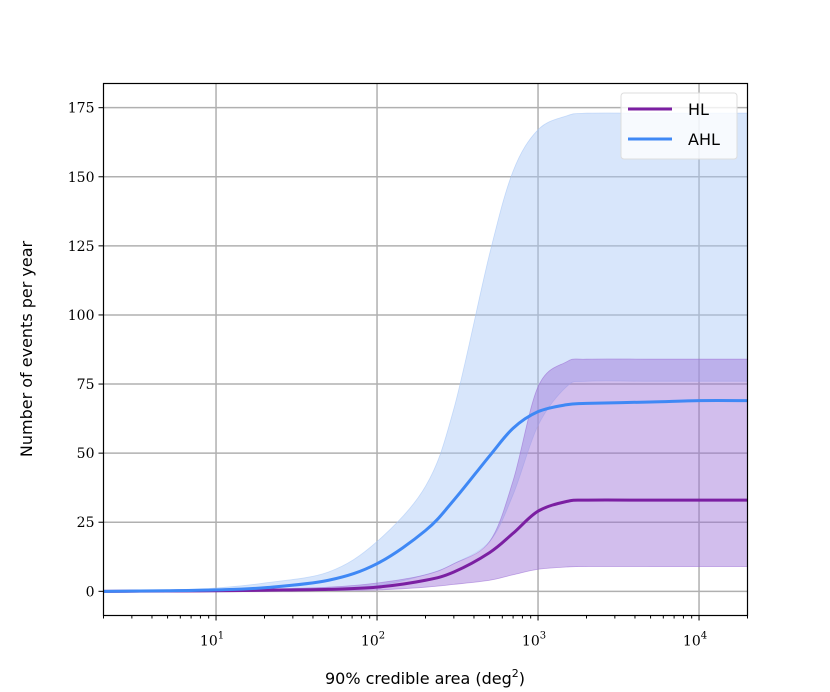 Image resolution: width=830 pixels, height=692 pixels. What do you see at coordinates (86, 385) in the screenshot?
I see `y-tick-label: 75` at bounding box center [86, 385].